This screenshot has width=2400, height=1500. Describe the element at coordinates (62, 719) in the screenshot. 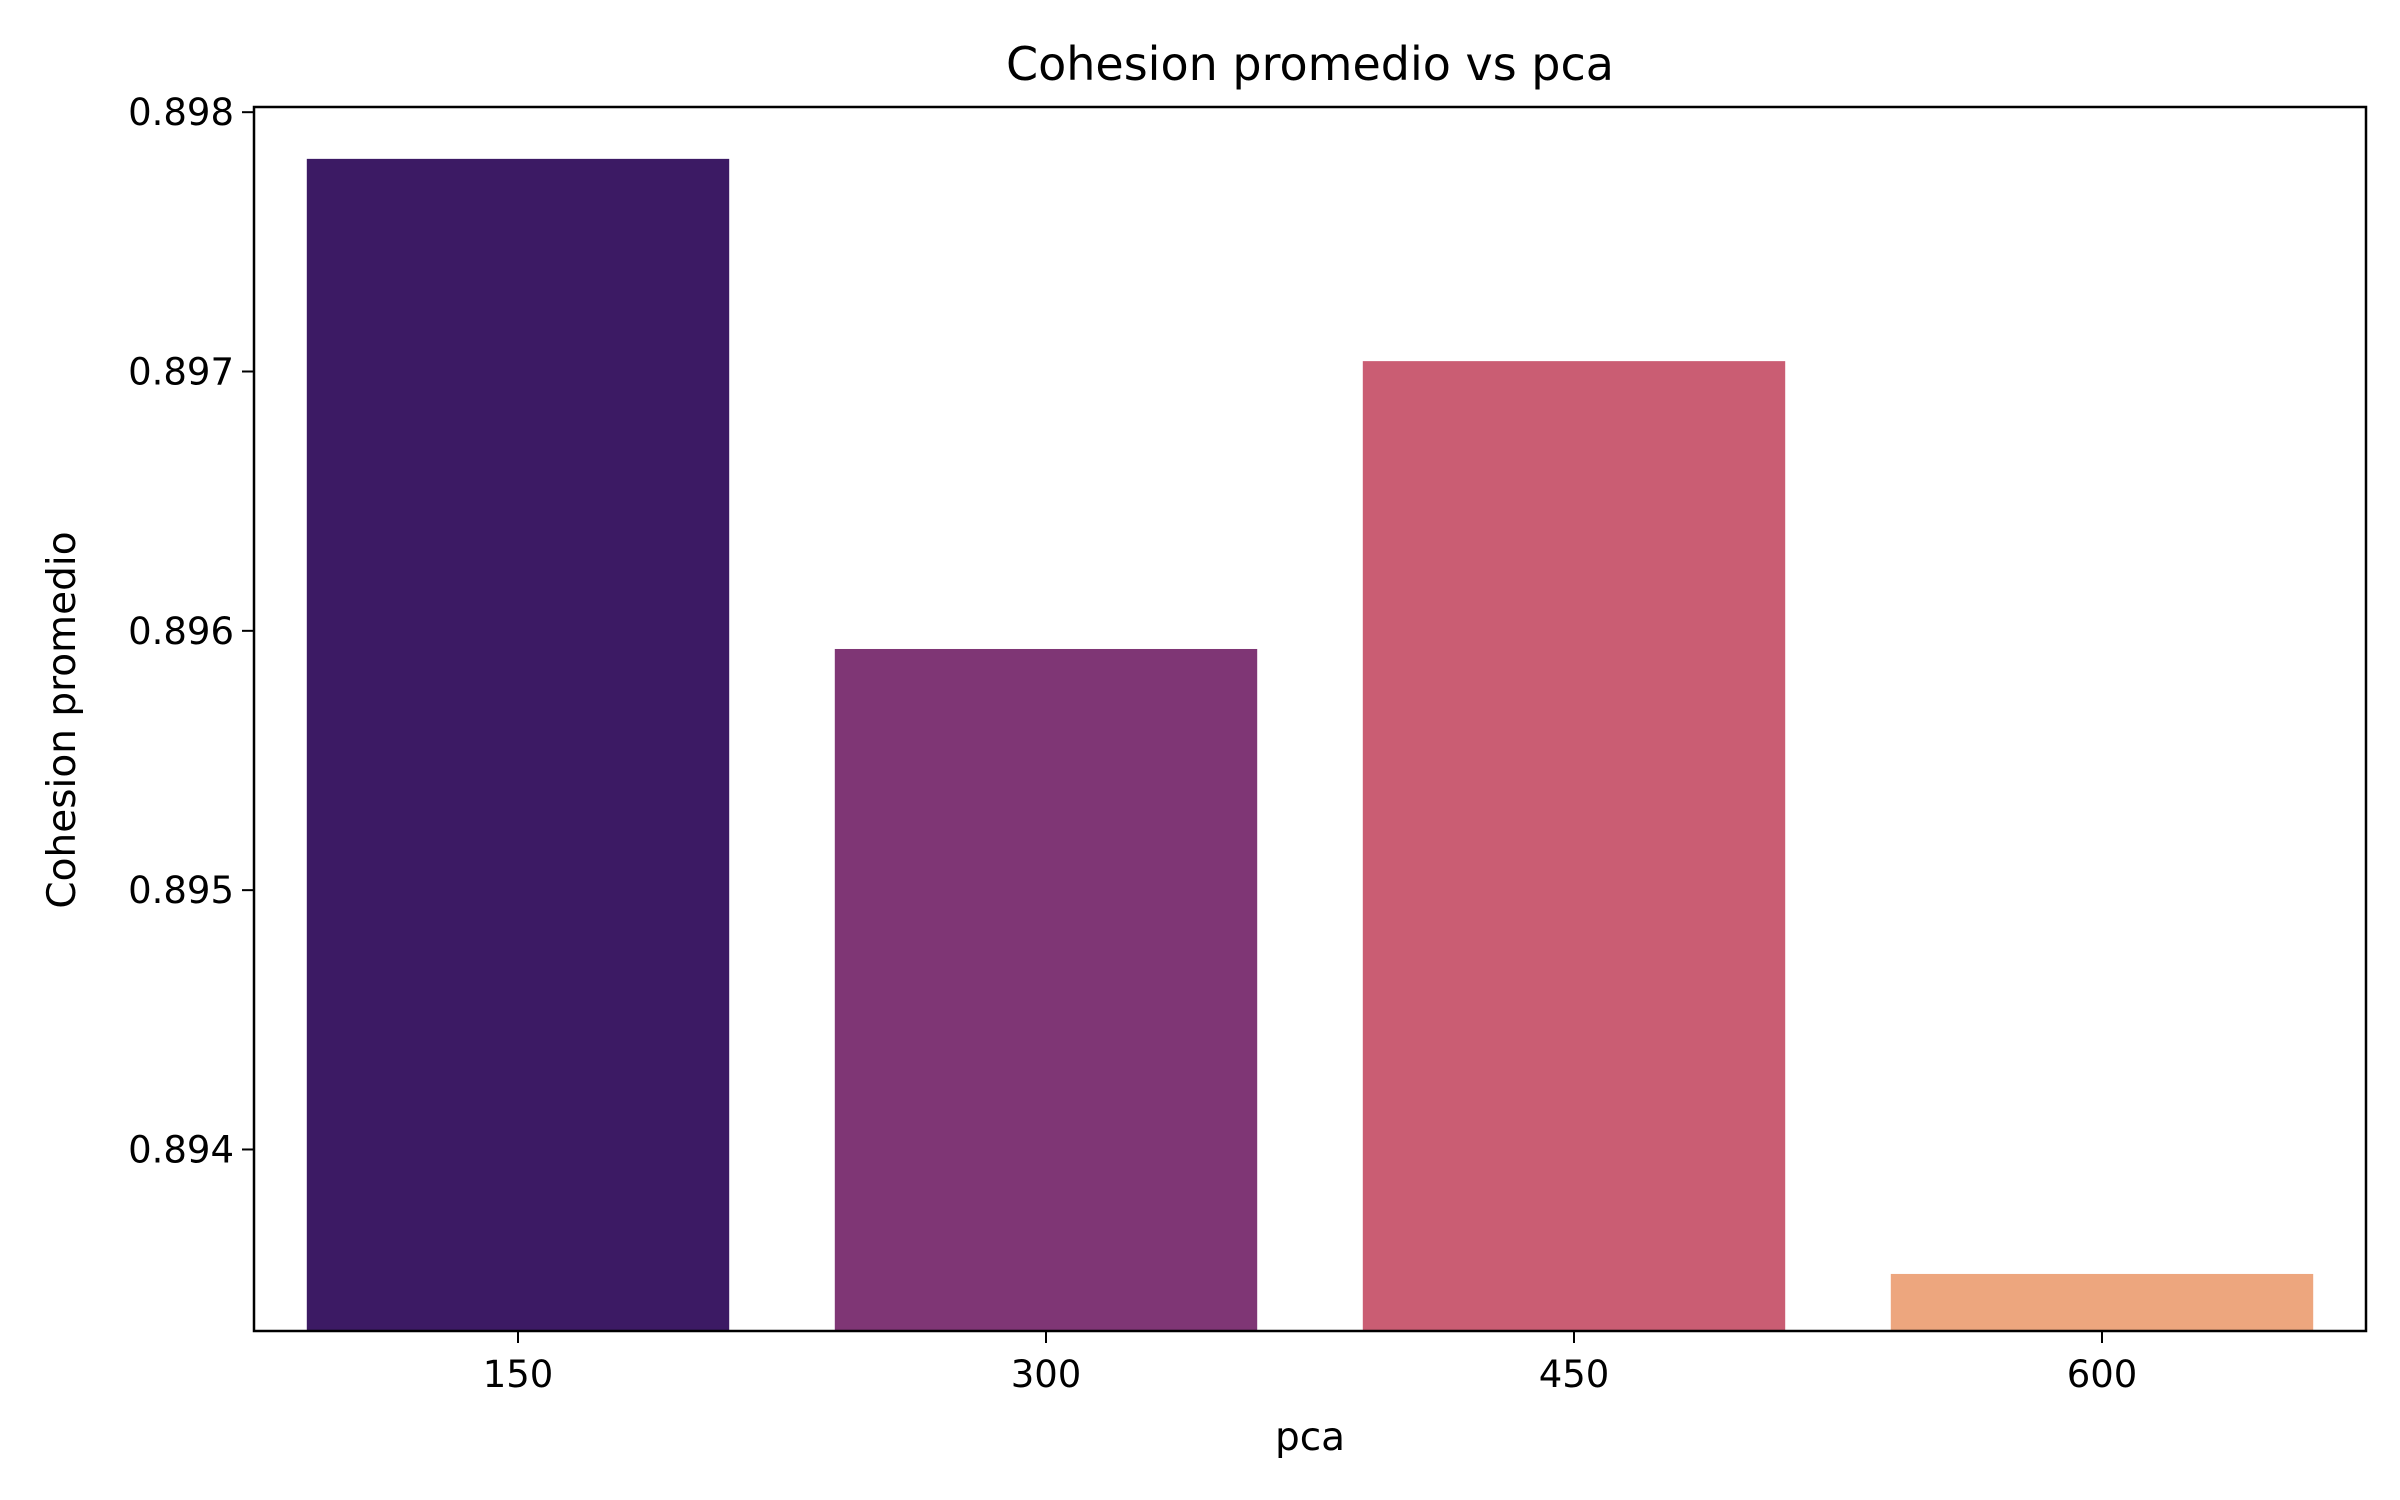

I see `y-axis-label: Cohesion promedio` at that location.